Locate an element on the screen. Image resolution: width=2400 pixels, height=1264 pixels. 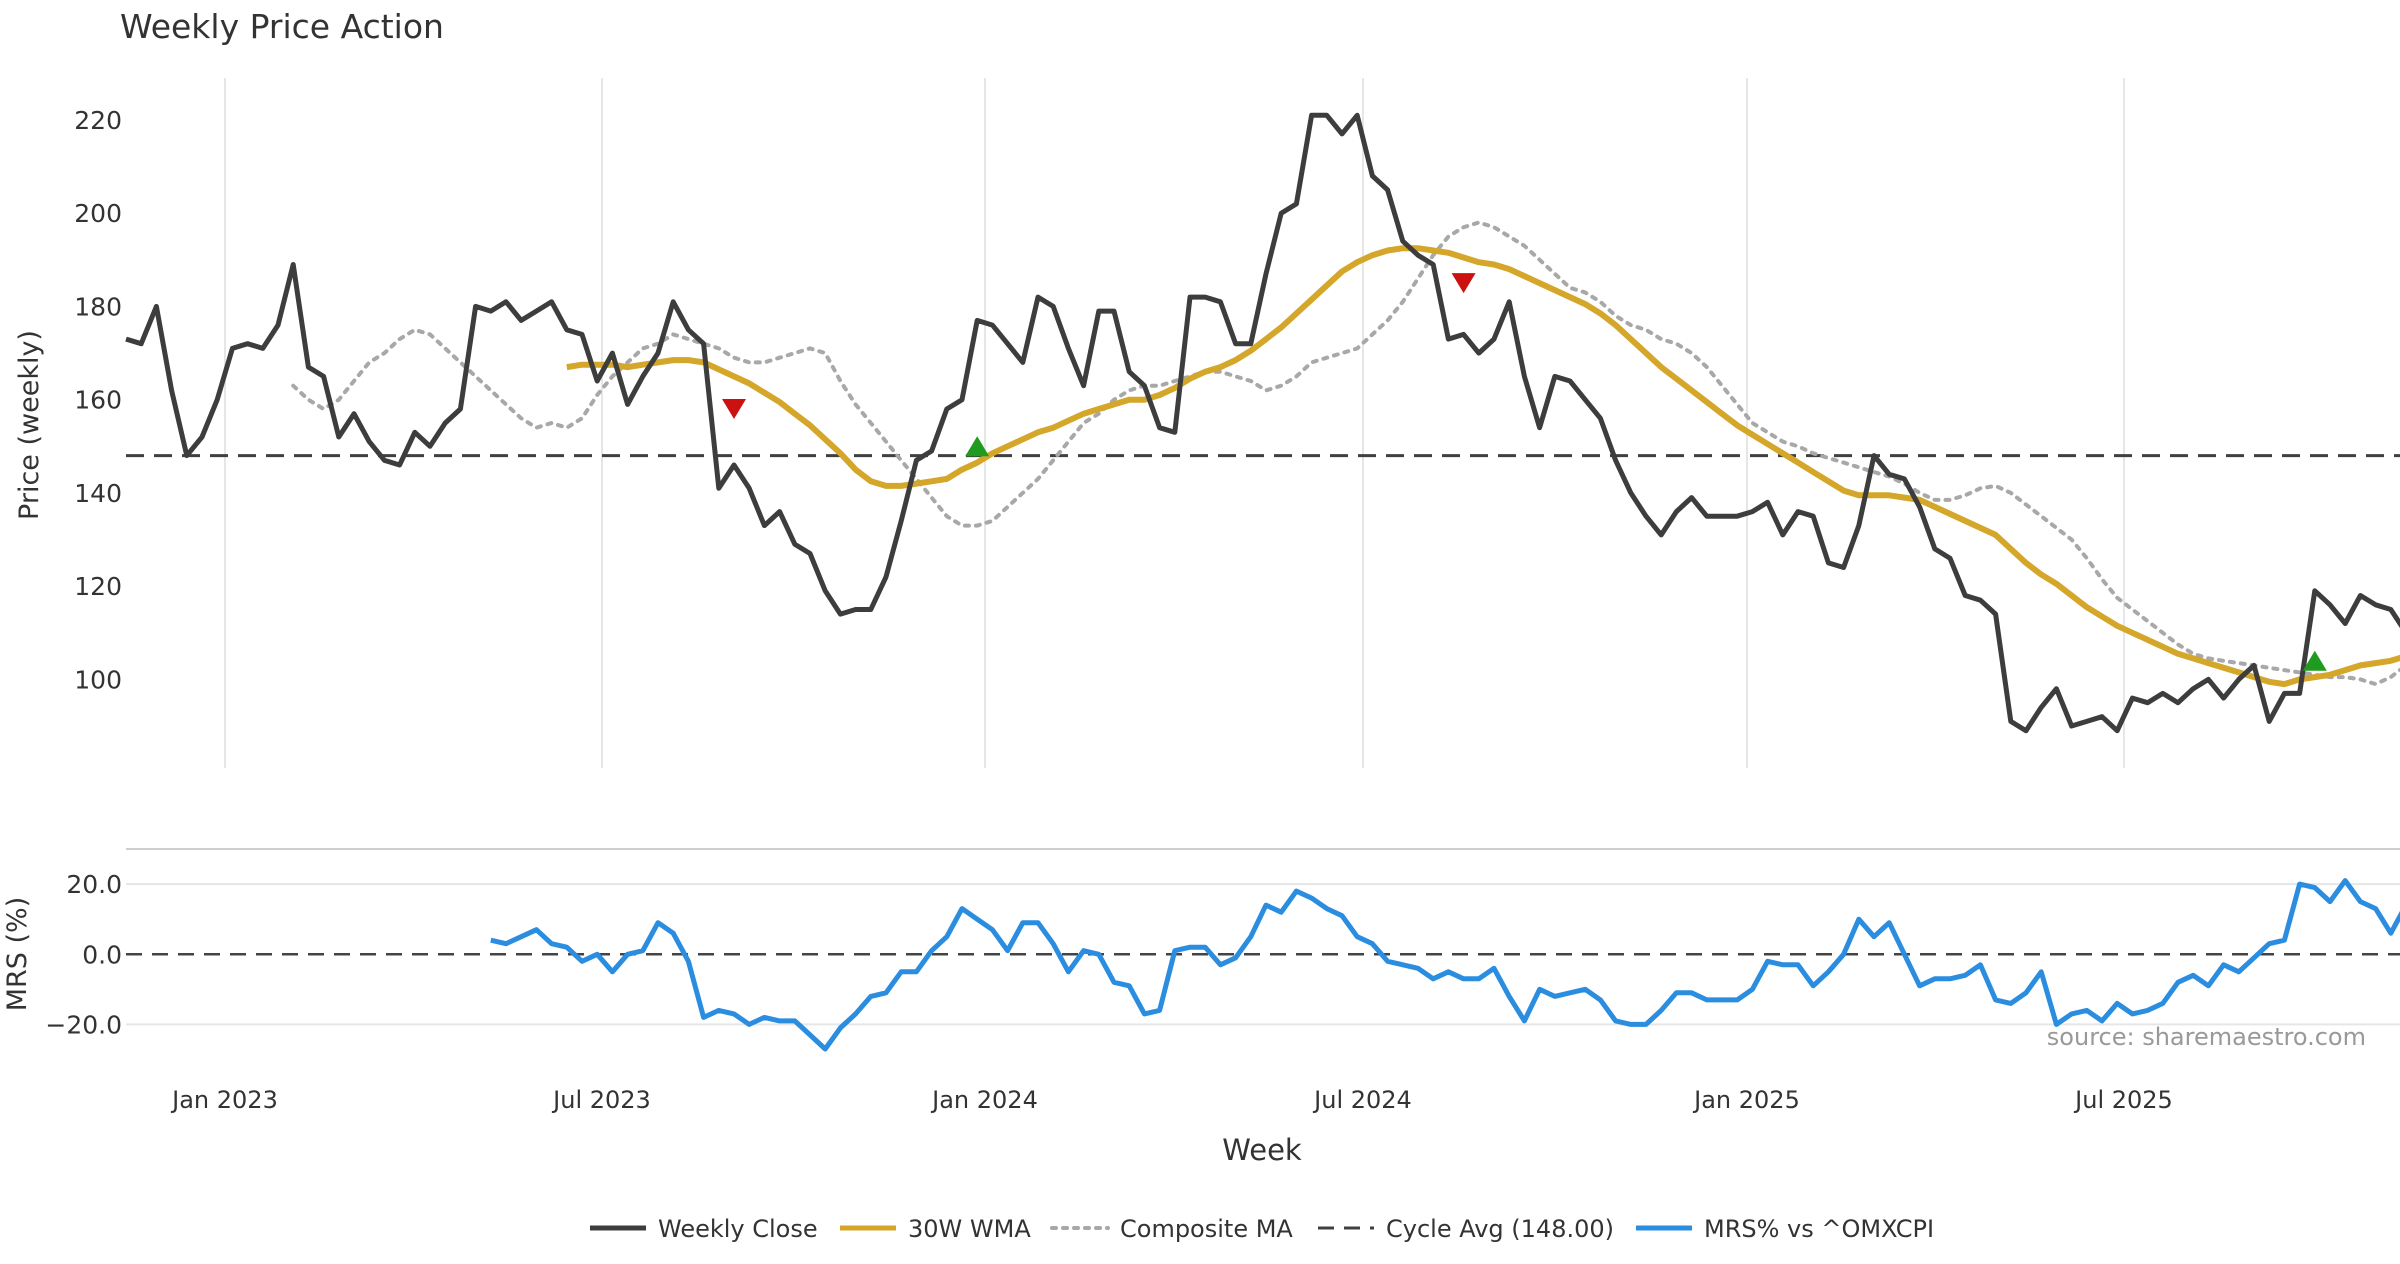
mrs-y-tick-label: 0.0 is located at coordinates (102, 954).